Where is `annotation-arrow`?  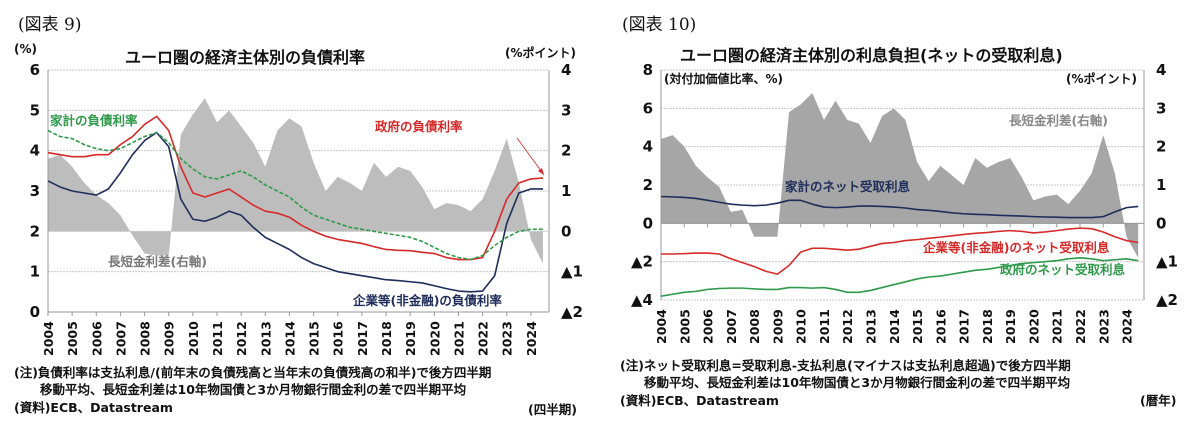 annotation-arrow is located at coordinates (530, 156).